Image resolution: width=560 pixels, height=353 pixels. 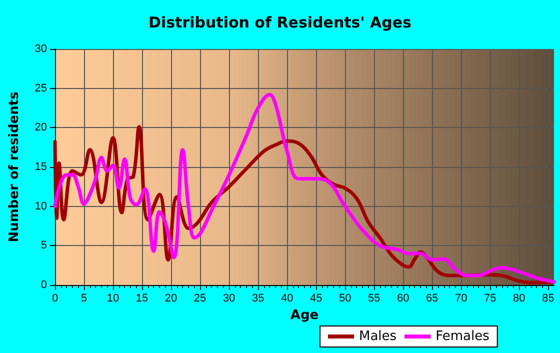 What do you see at coordinates (40, 167) in the screenshot?
I see `y-tick-label: 15` at bounding box center [40, 167].